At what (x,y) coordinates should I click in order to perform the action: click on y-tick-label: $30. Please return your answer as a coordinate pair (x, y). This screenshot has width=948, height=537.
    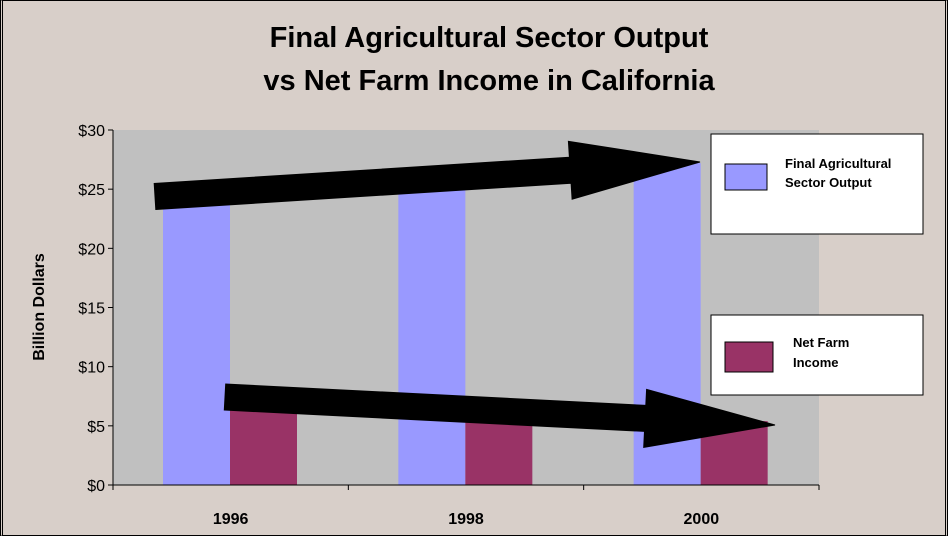
    Looking at the image, I should click on (91, 131).